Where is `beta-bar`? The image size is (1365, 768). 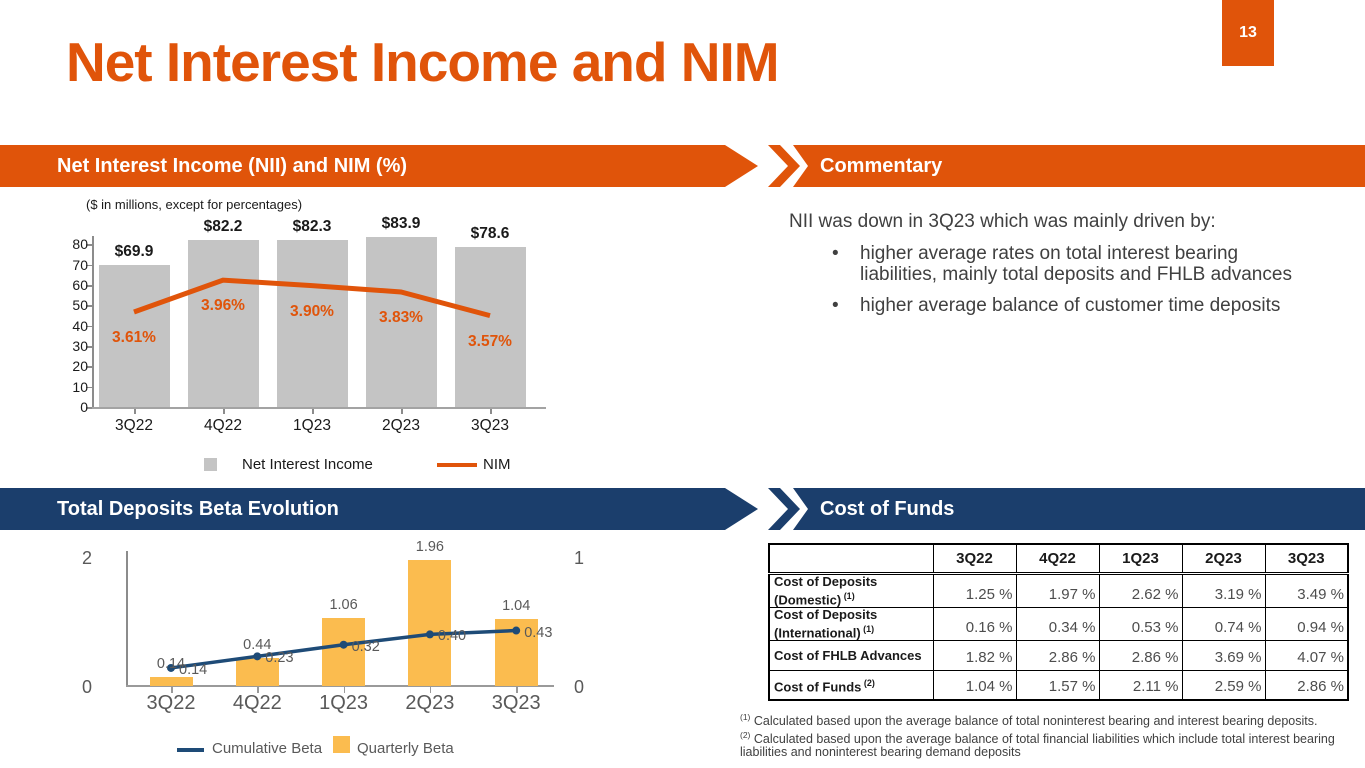
beta-bar is located at coordinates (171, 681).